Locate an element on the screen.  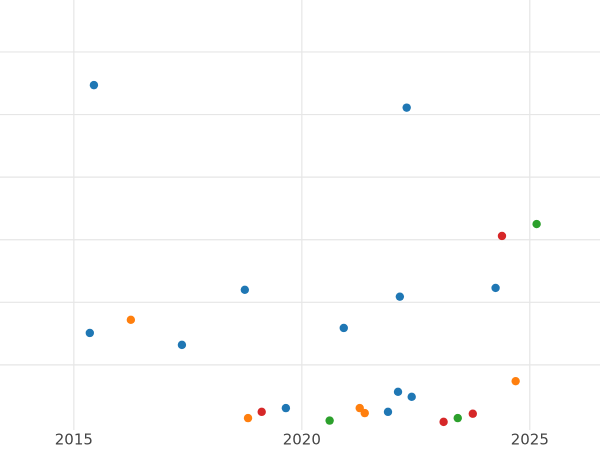
x-tick-label: 2025 is located at coordinates (530, 440).